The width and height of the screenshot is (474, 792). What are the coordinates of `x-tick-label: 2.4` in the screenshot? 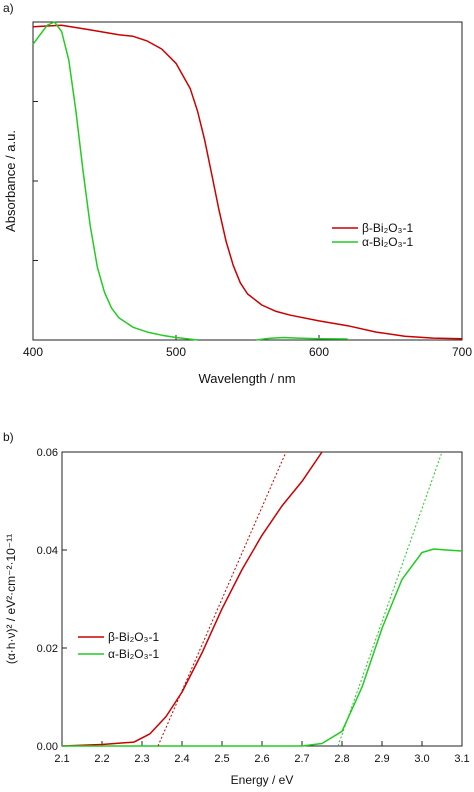 It's located at (181, 759).